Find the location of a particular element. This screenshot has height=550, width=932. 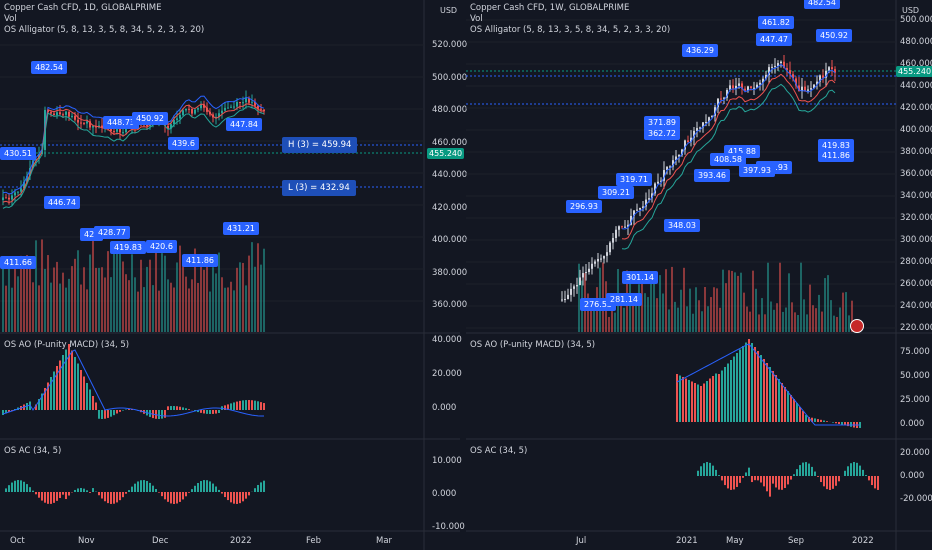

price-callout: 281.14 is located at coordinates (624, 299).